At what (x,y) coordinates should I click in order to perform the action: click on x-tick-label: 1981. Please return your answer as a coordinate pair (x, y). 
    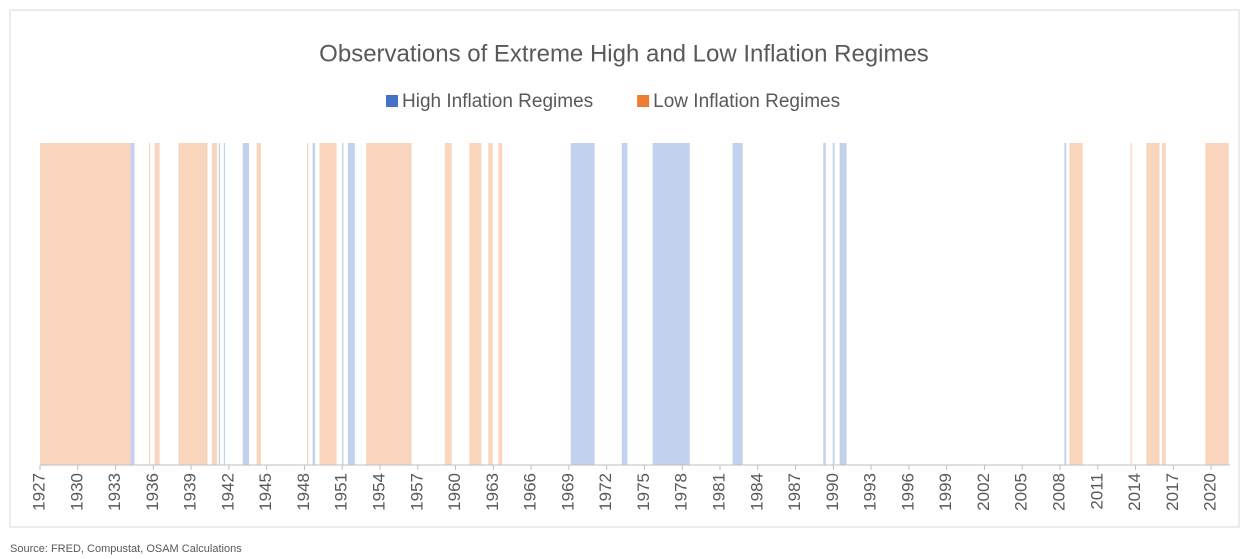
    Looking at the image, I should click on (718, 492).